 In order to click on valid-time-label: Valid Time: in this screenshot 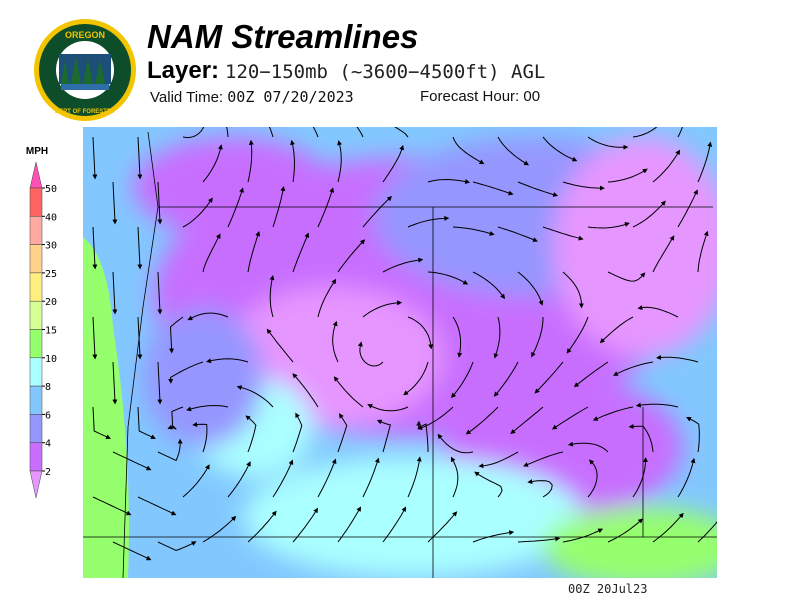, I will do `click(187, 97)`.